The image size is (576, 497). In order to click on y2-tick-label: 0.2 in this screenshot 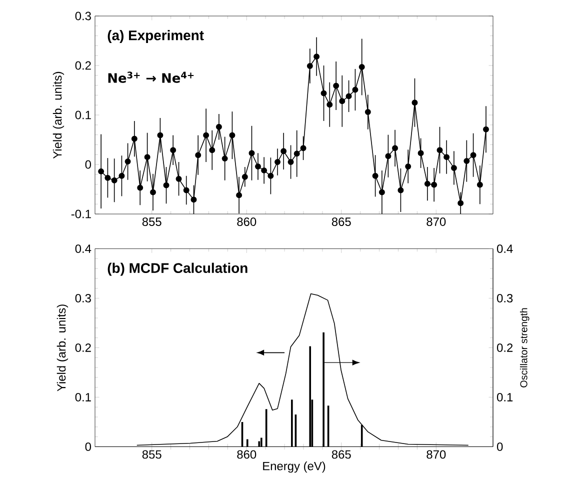, I will do `click(504, 347)`.